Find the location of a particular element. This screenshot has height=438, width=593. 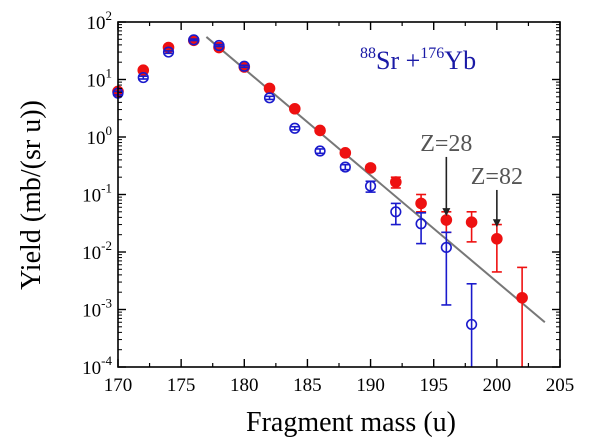

y-tick-label: 10² is located at coordinates (100, 21).